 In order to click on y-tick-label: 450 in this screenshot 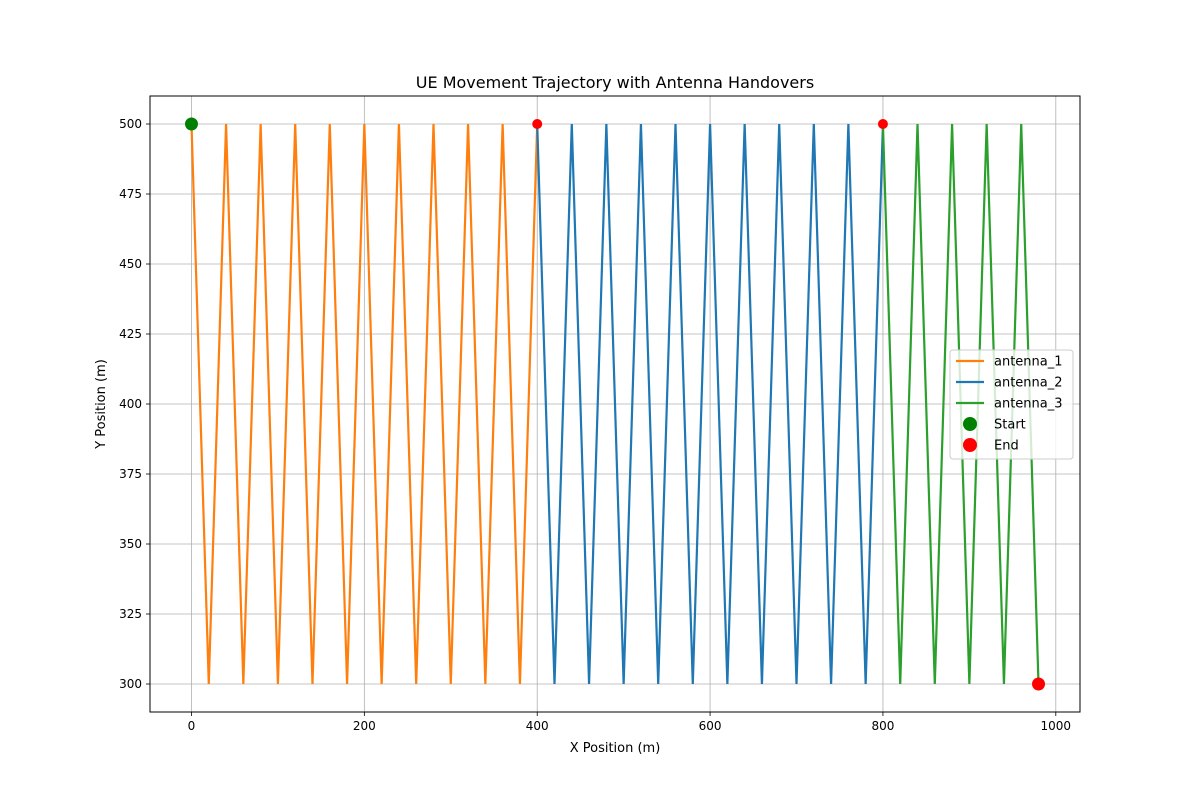, I will do `click(130, 264)`.